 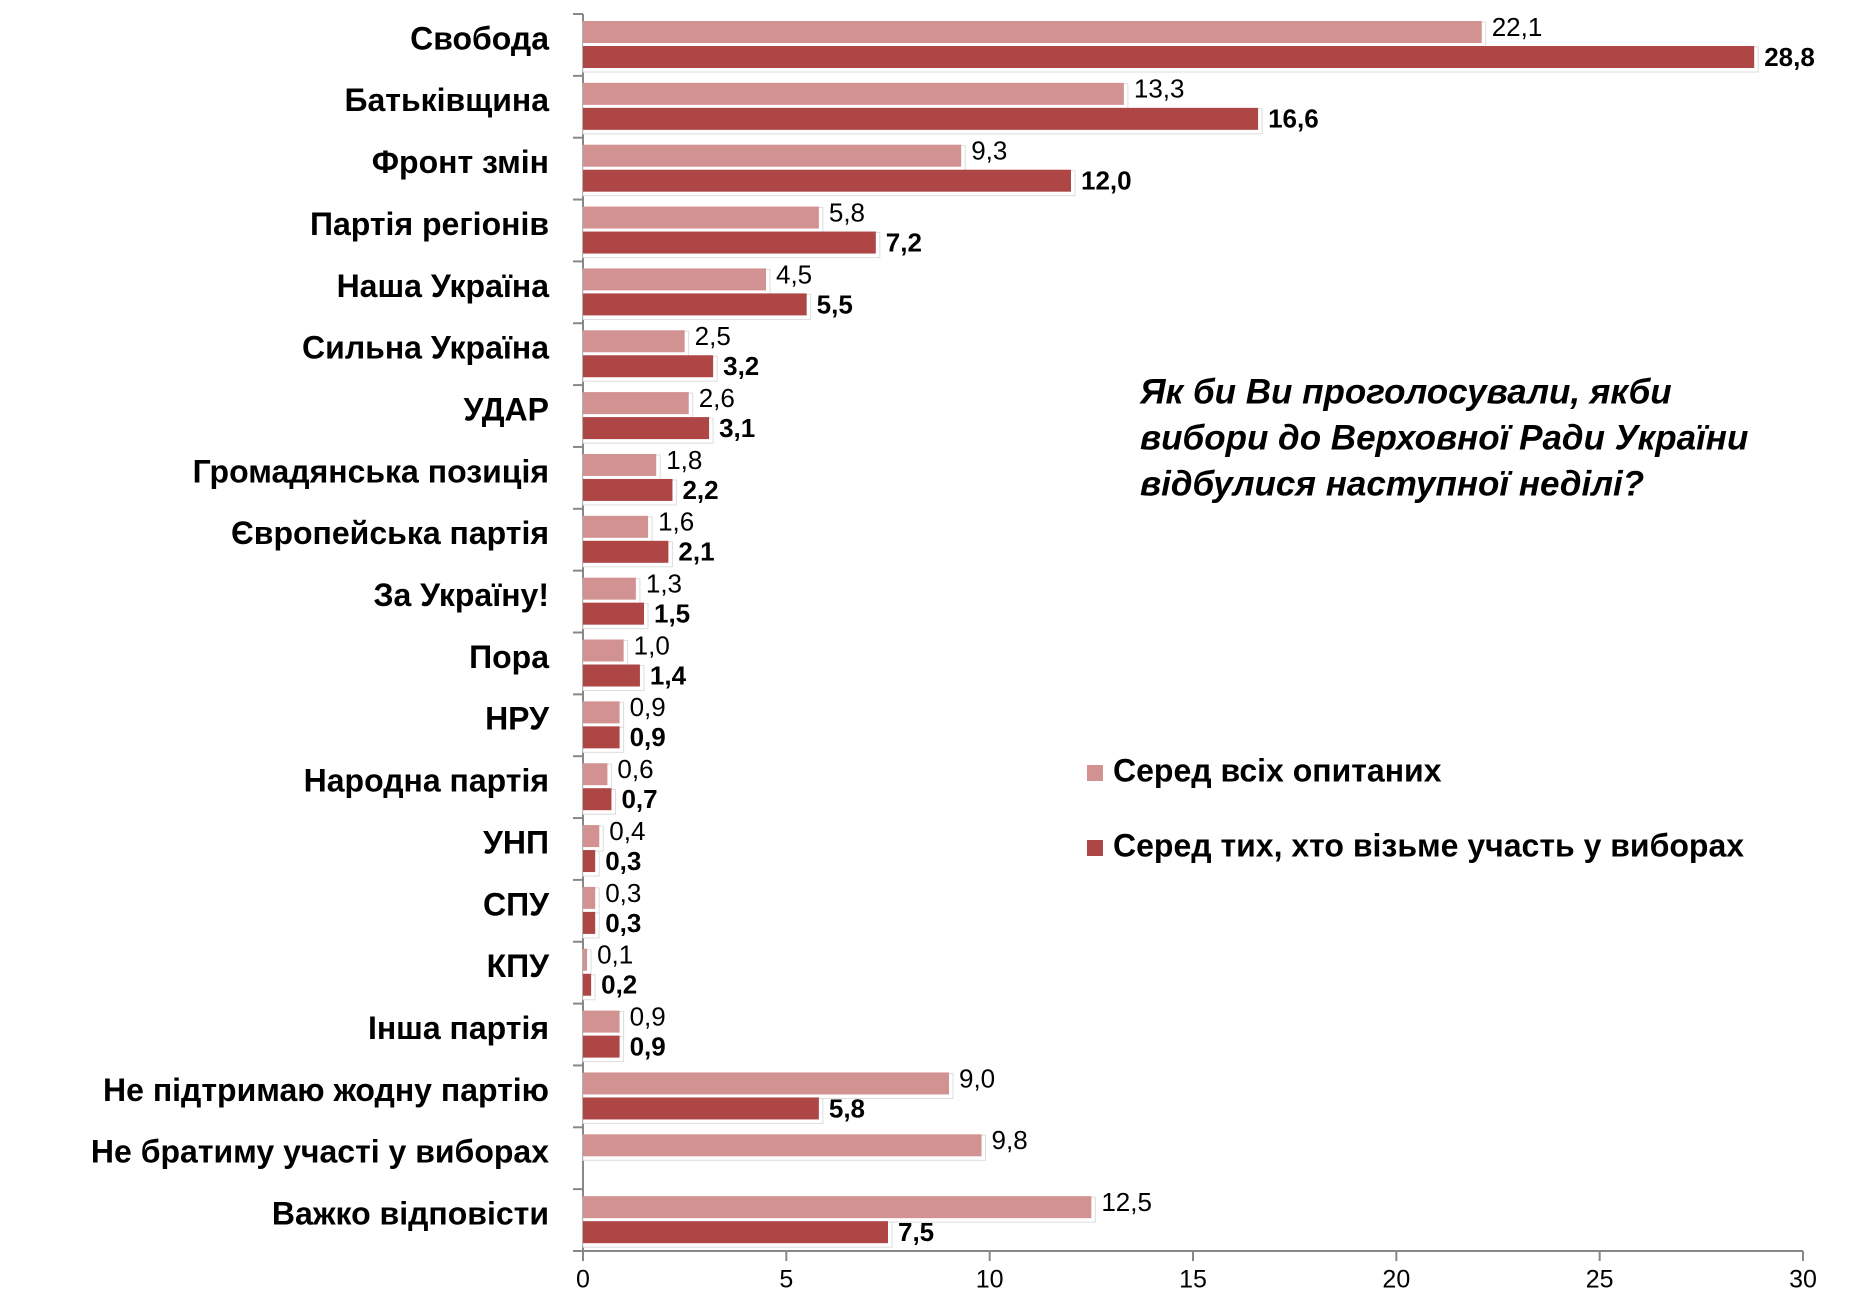 What do you see at coordinates (668, 675) in the screenshot?
I see `data-label: 1,4` at bounding box center [668, 675].